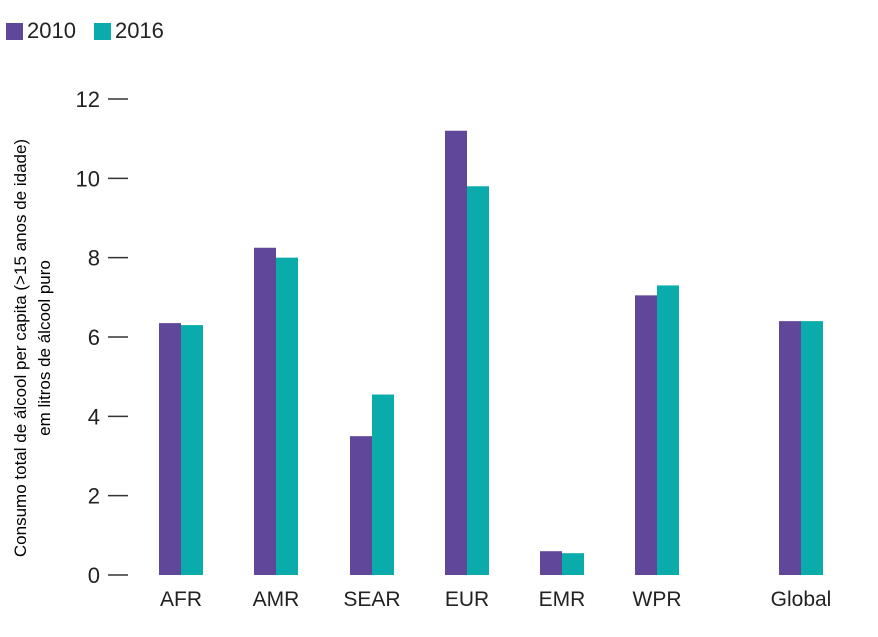 This screenshot has height=637, width=878. What do you see at coordinates (170, 449) in the screenshot?
I see `bar-afr-2010` at bounding box center [170, 449].